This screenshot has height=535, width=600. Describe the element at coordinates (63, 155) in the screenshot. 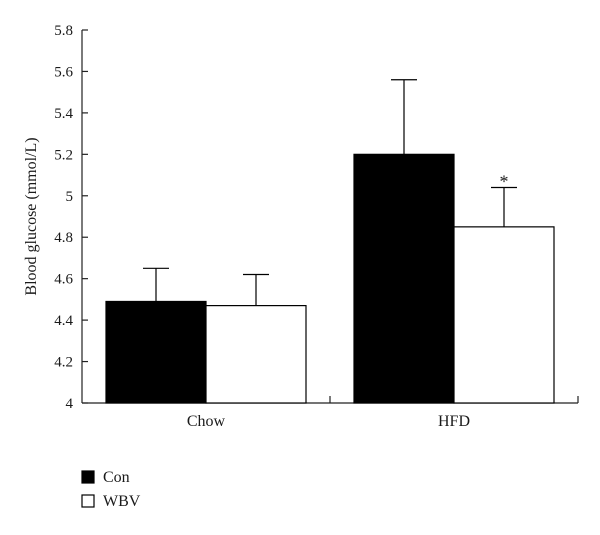

I see `y-tick-label: 5.2` at that location.